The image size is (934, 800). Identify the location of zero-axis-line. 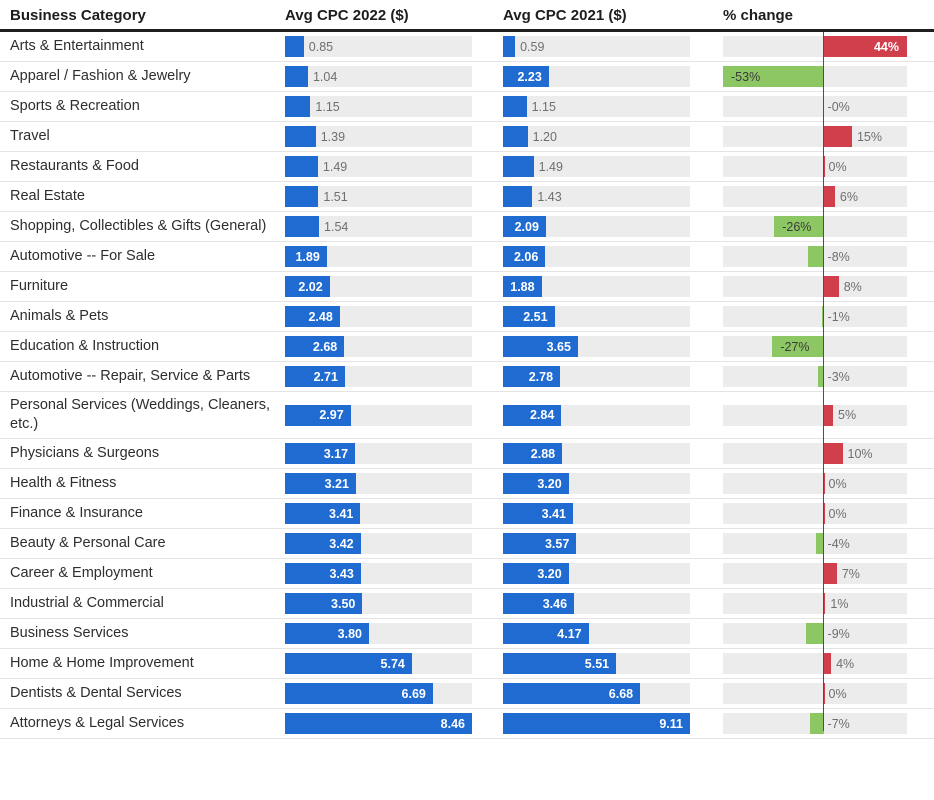
(823, 381).